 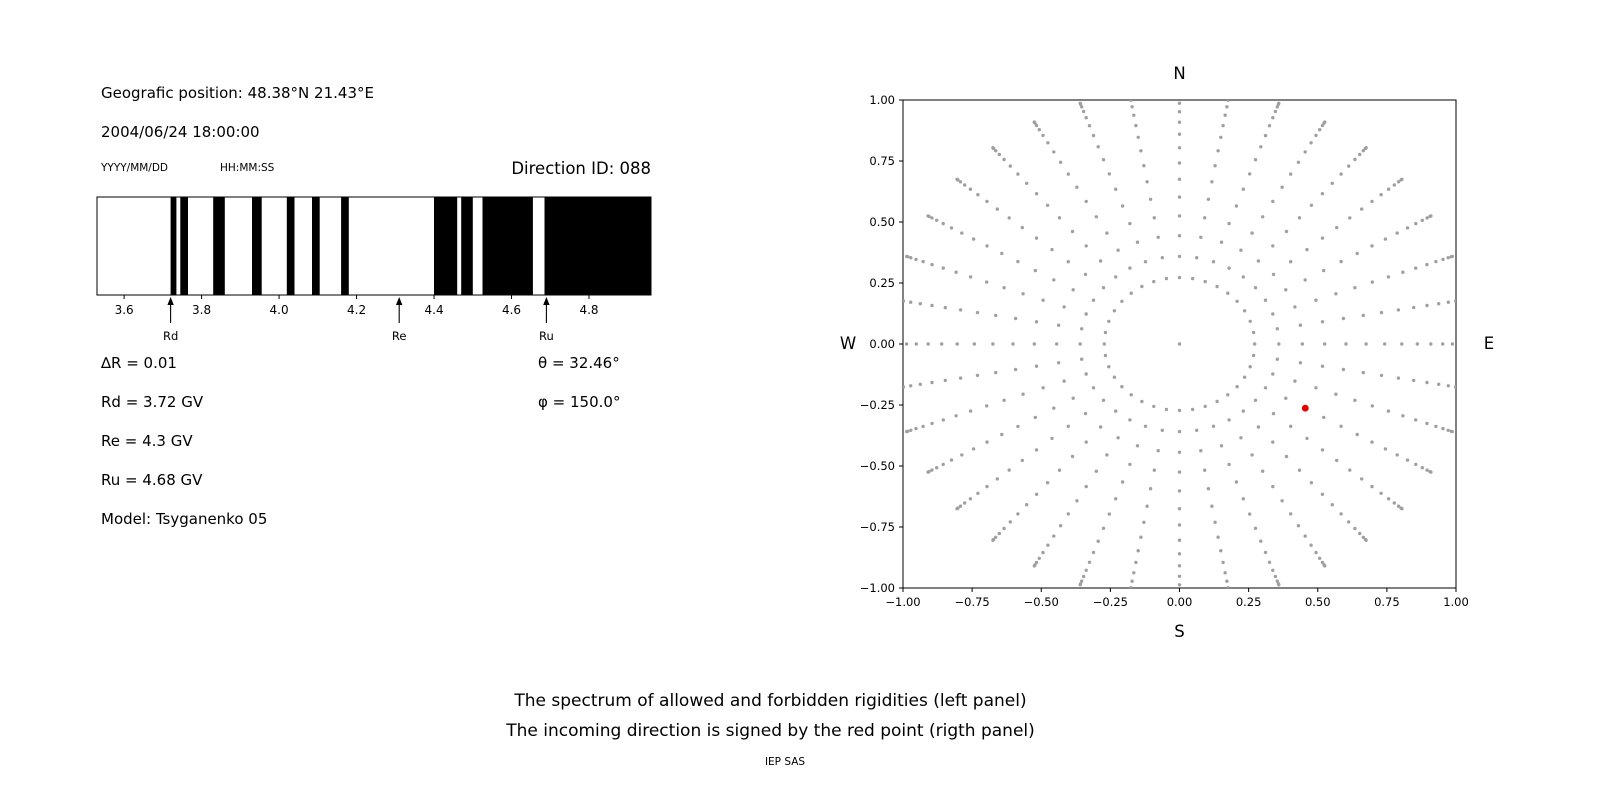 What do you see at coordinates (399, 301) in the screenshot?
I see `cutoff-arrow-head` at bounding box center [399, 301].